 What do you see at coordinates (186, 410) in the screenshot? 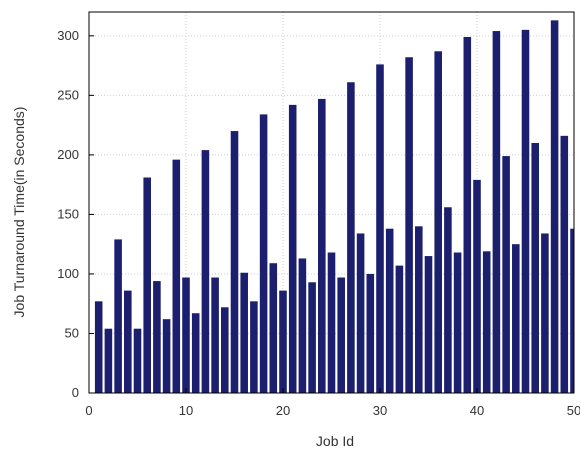
I see `x-tick-label: 10` at bounding box center [186, 410].